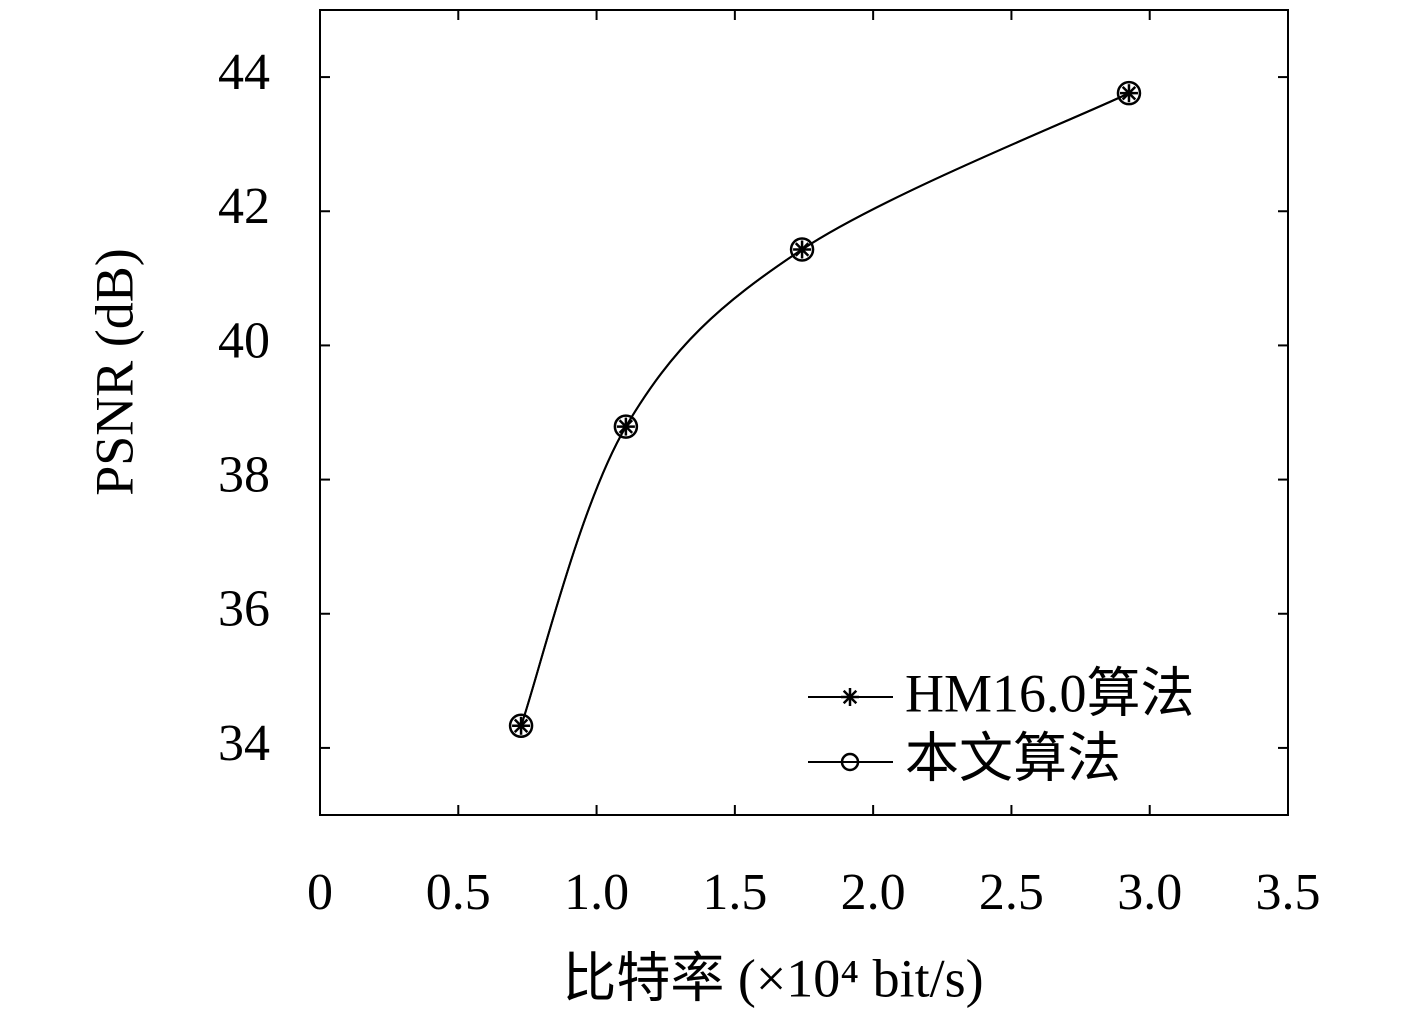  What do you see at coordinates (458, 892) in the screenshot?
I see `x-tick-label: 0.5` at bounding box center [458, 892].